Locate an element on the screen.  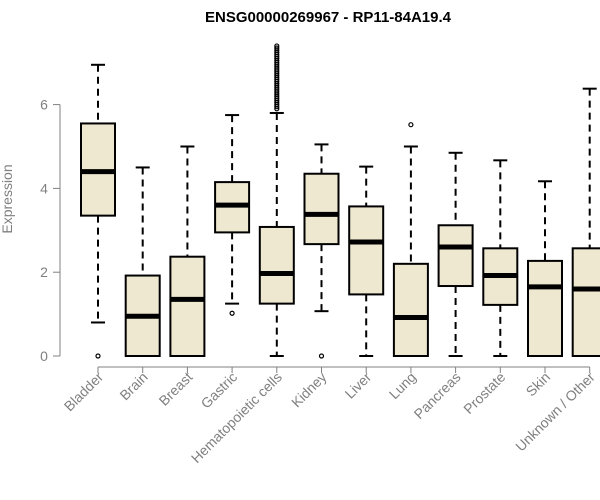
box-hematopoietic-cells is located at coordinates (276, 200).